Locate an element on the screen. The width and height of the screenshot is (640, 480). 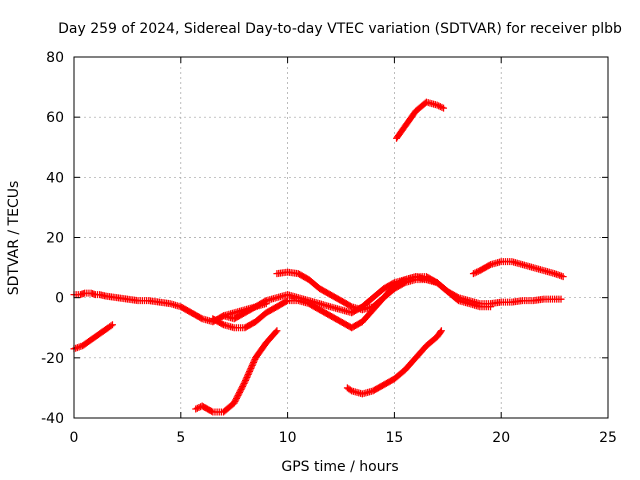
y-axis-label: SDTVAR / TECUs is located at coordinates (14, 238).